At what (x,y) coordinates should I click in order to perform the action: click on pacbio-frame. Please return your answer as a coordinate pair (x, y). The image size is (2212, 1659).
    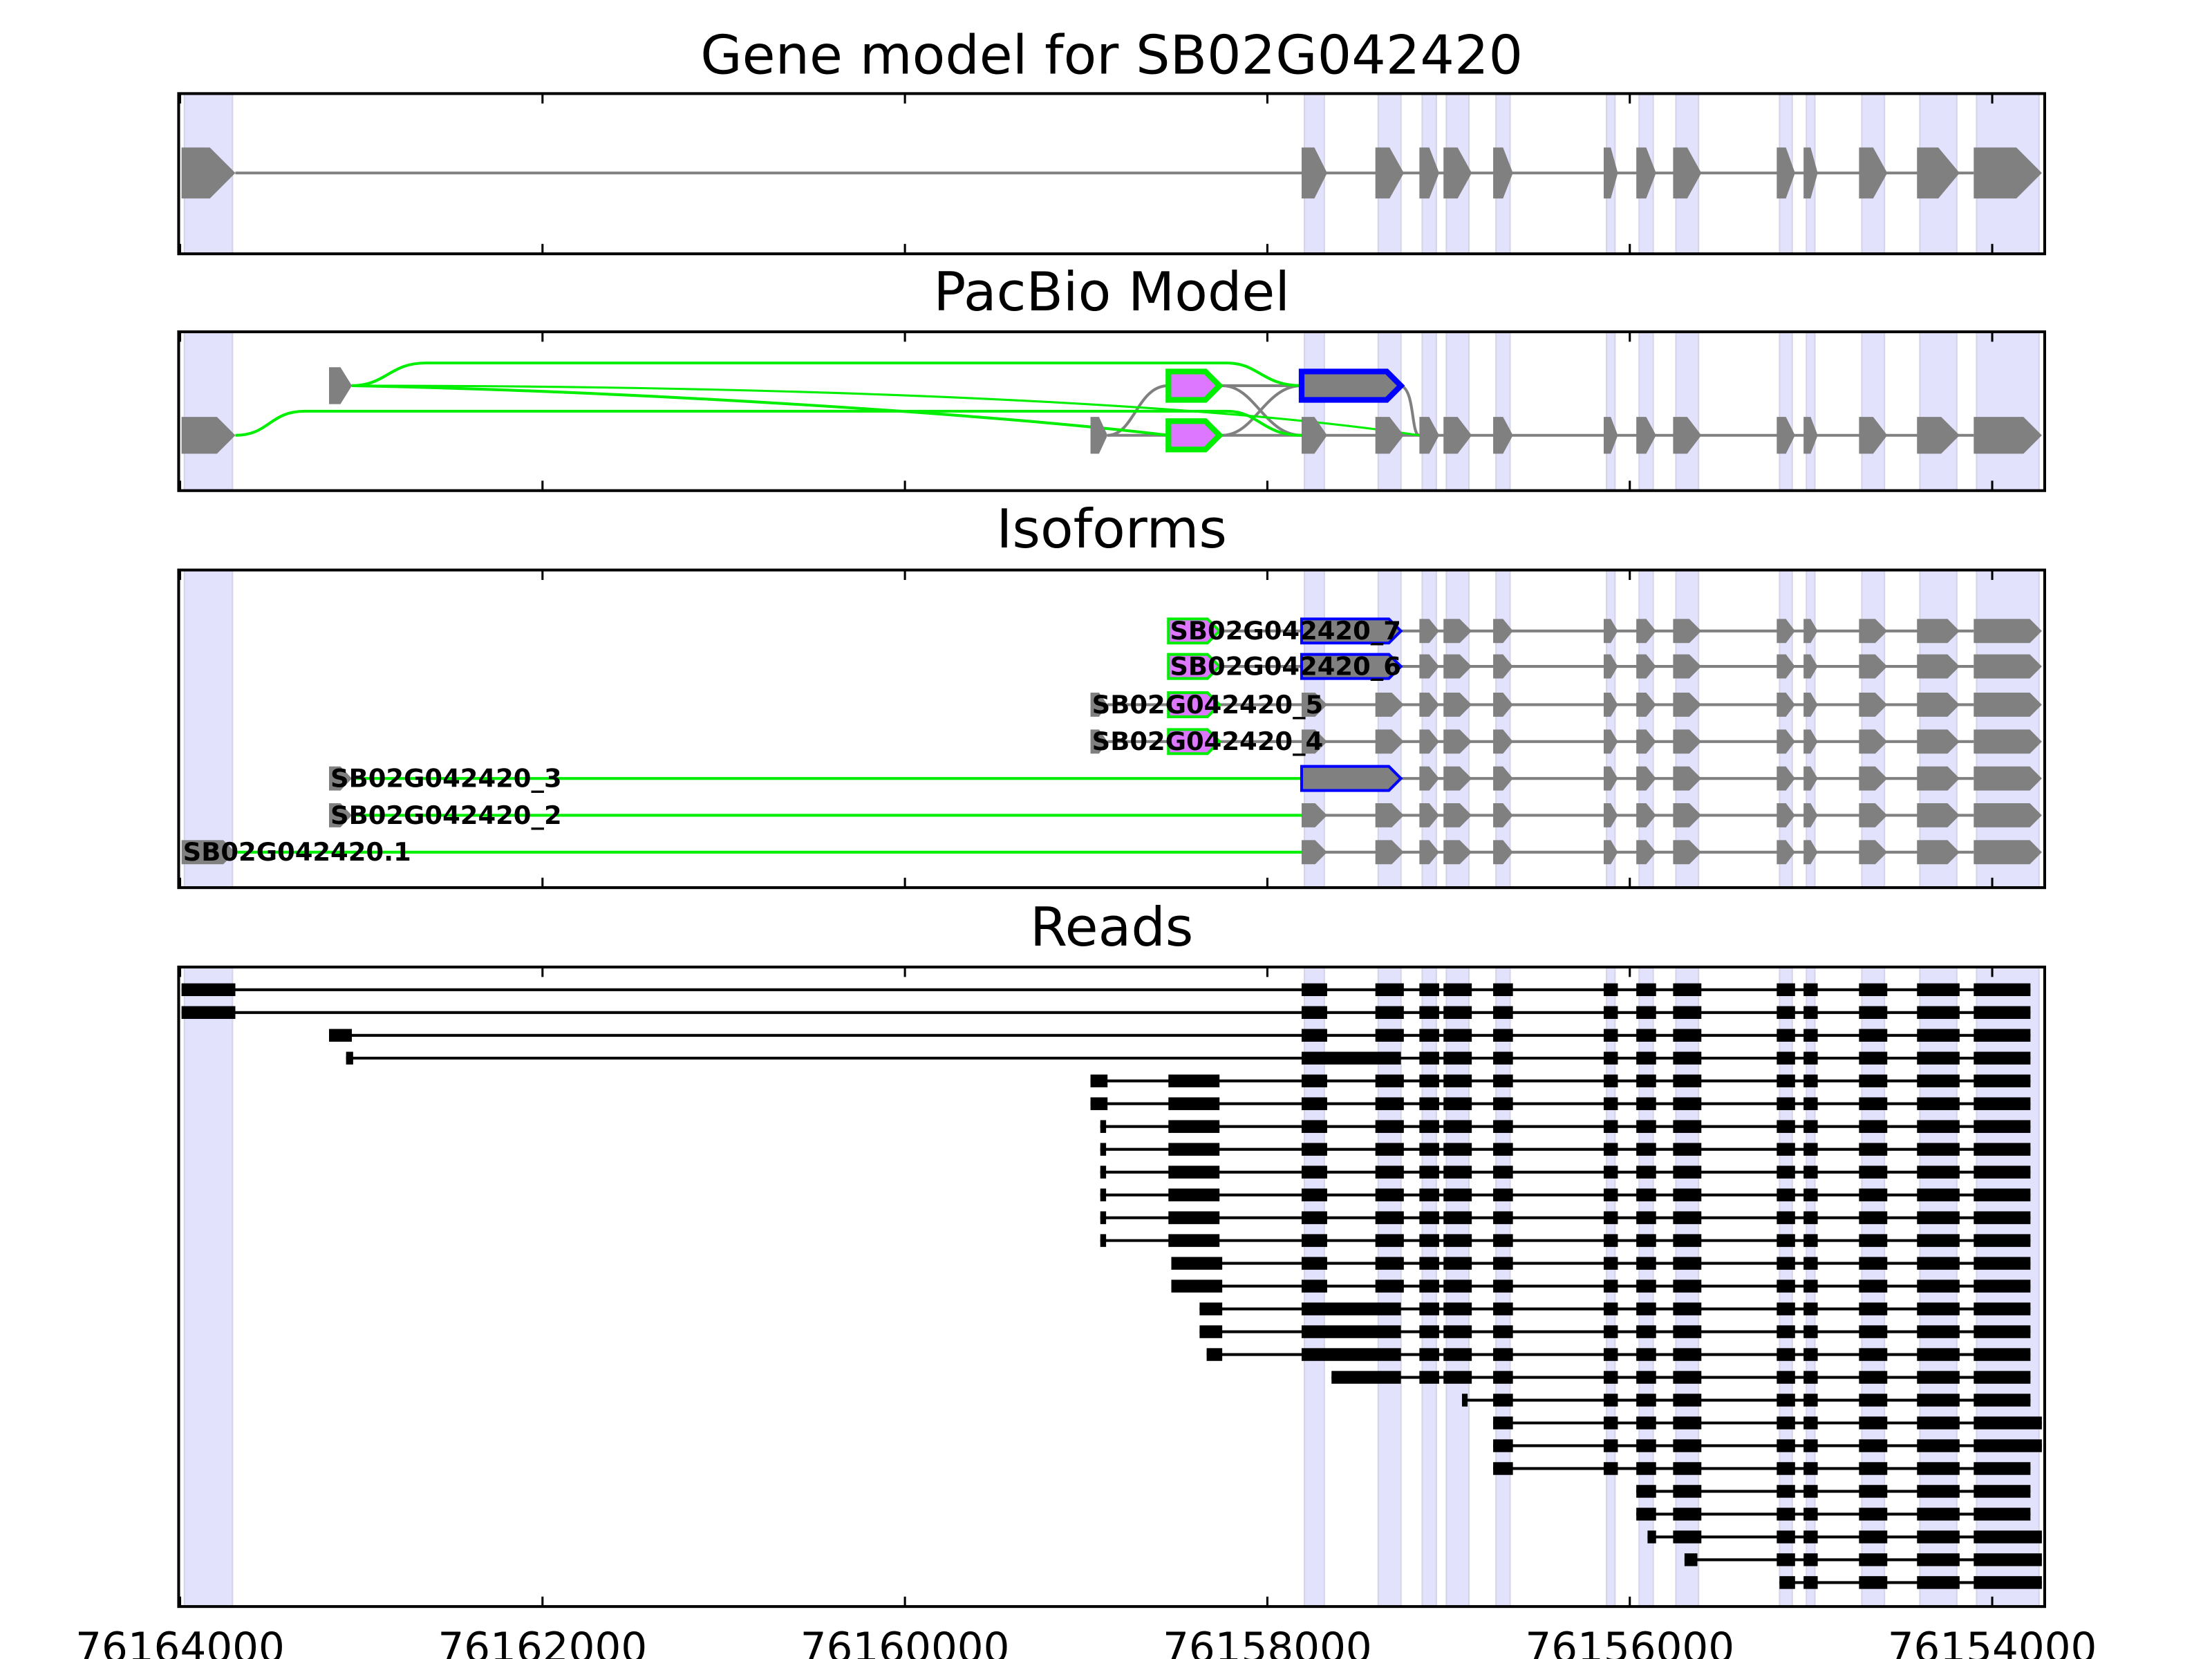
    Looking at the image, I should click on (1111, 411).